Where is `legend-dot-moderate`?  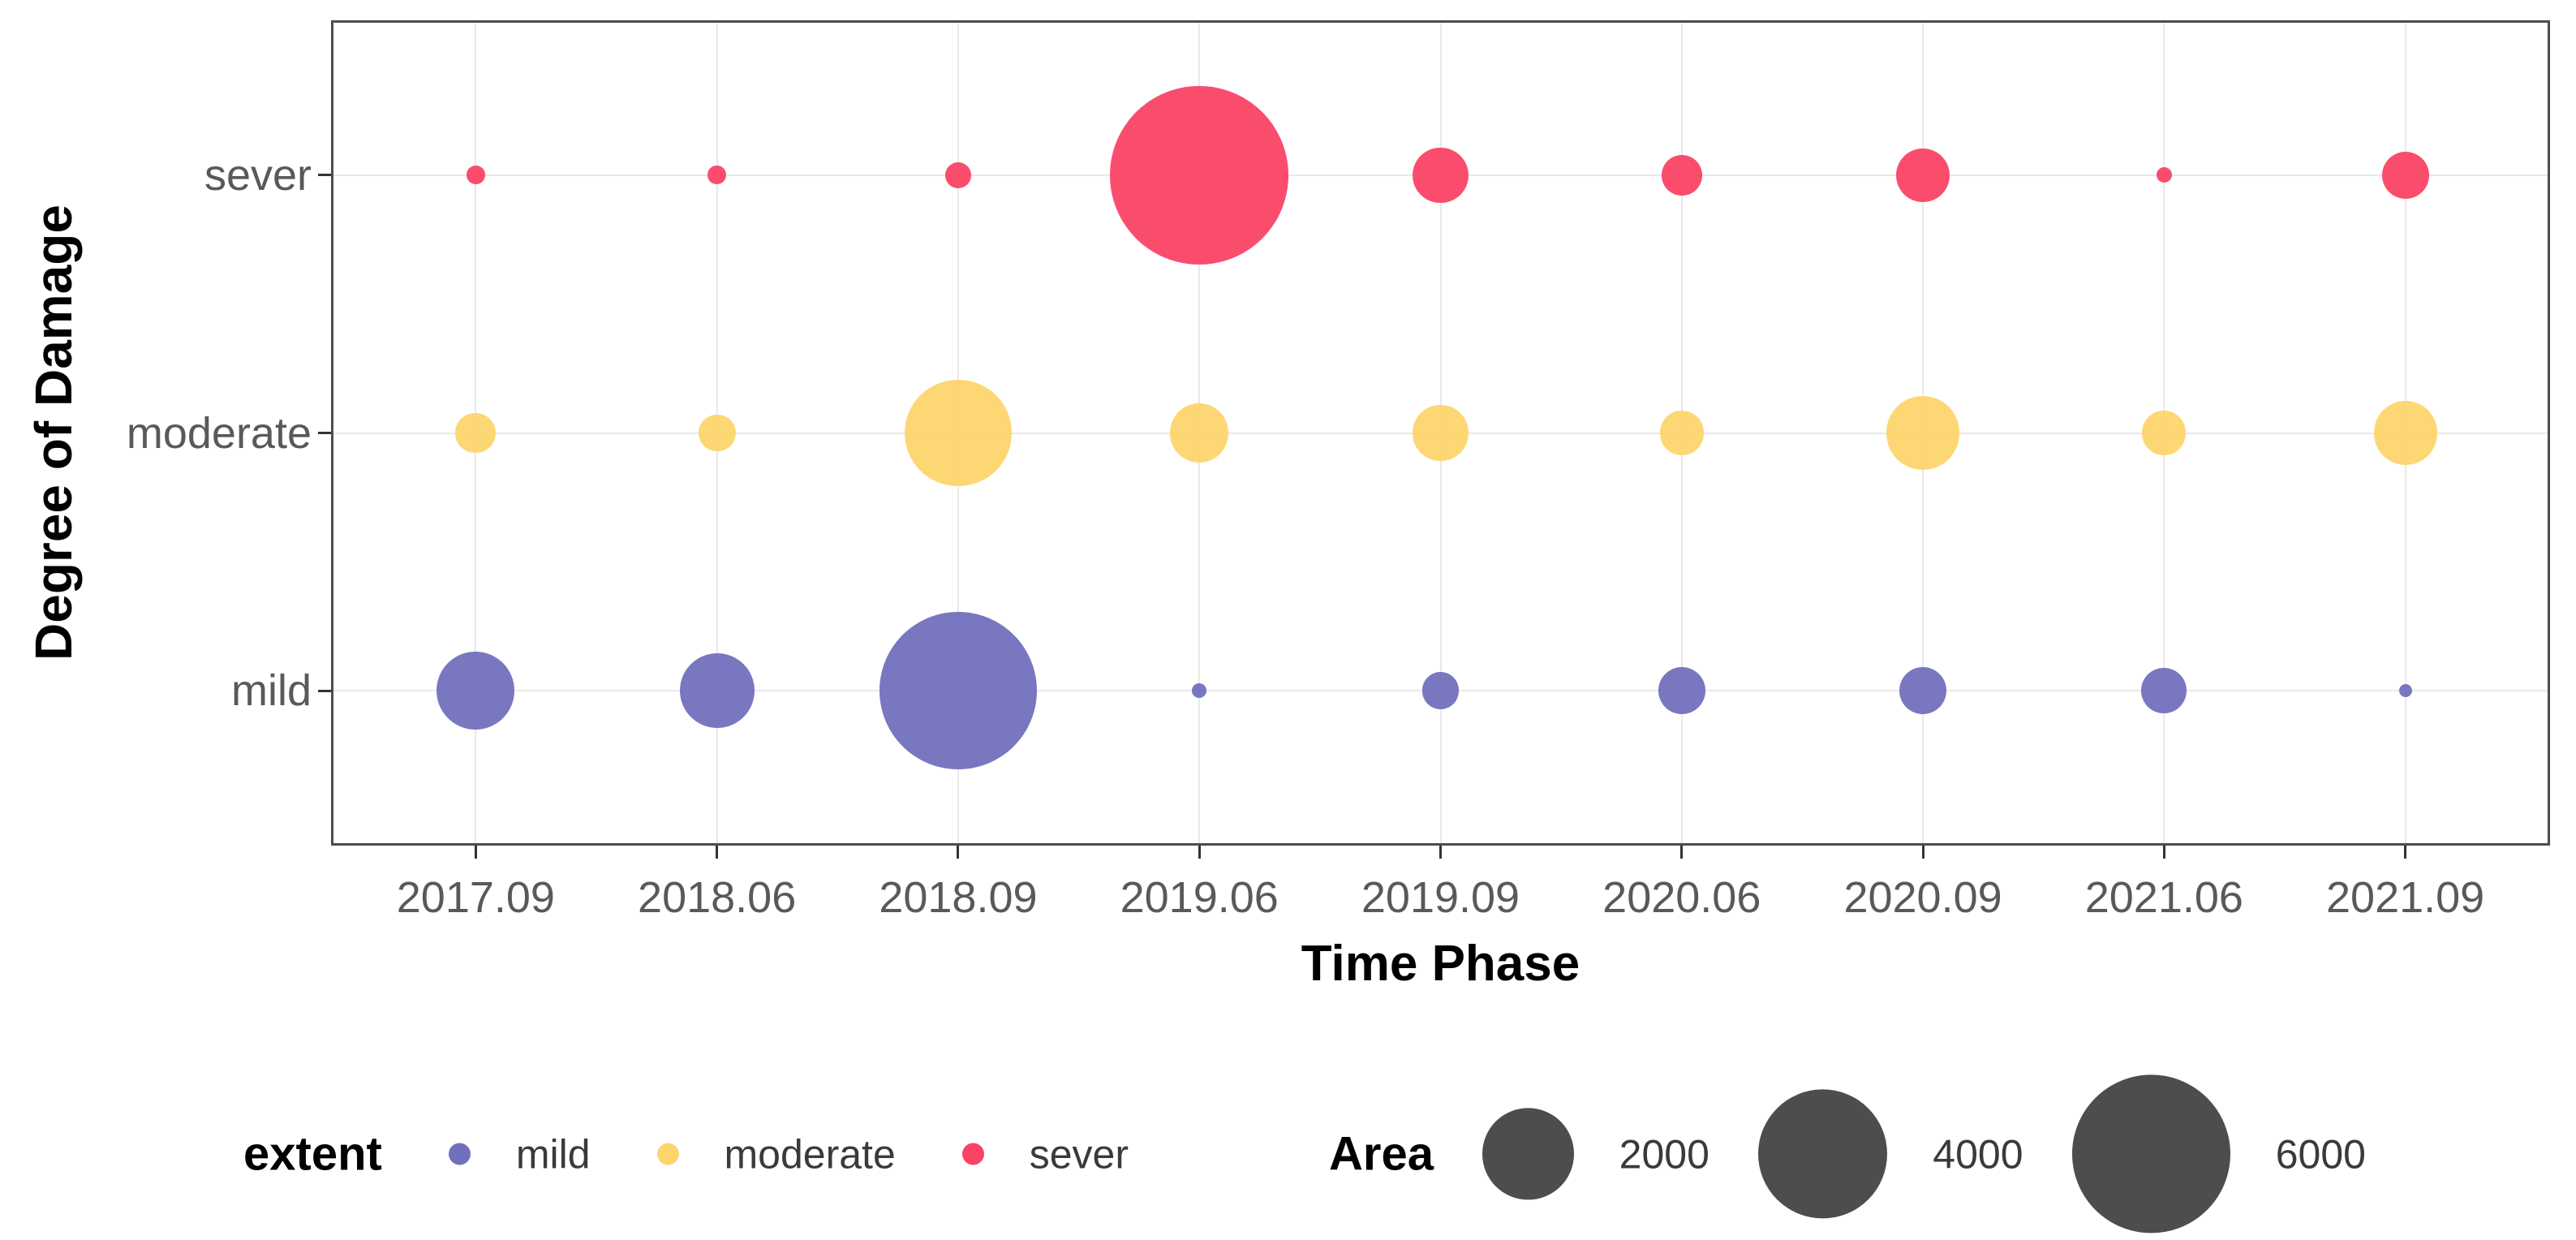
legend-dot-moderate is located at coordinates (667, 1154).